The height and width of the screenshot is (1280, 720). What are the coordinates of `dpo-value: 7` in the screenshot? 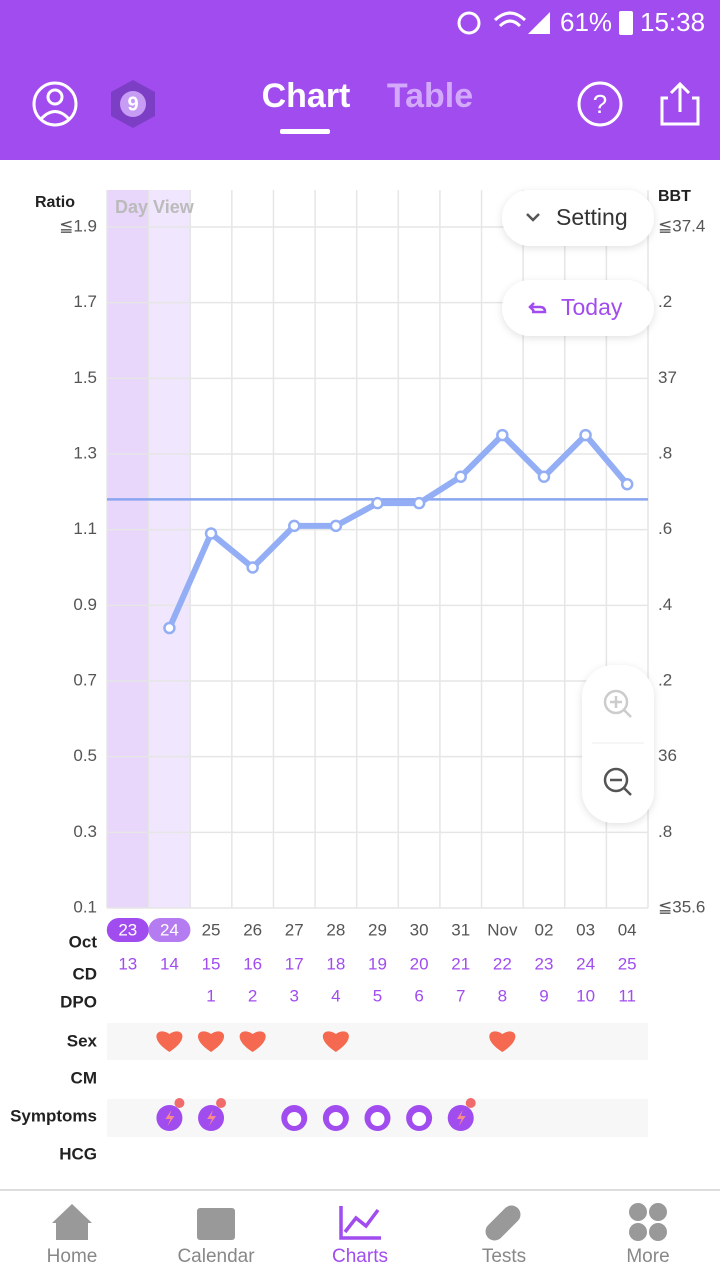 It's located at (460, 995).